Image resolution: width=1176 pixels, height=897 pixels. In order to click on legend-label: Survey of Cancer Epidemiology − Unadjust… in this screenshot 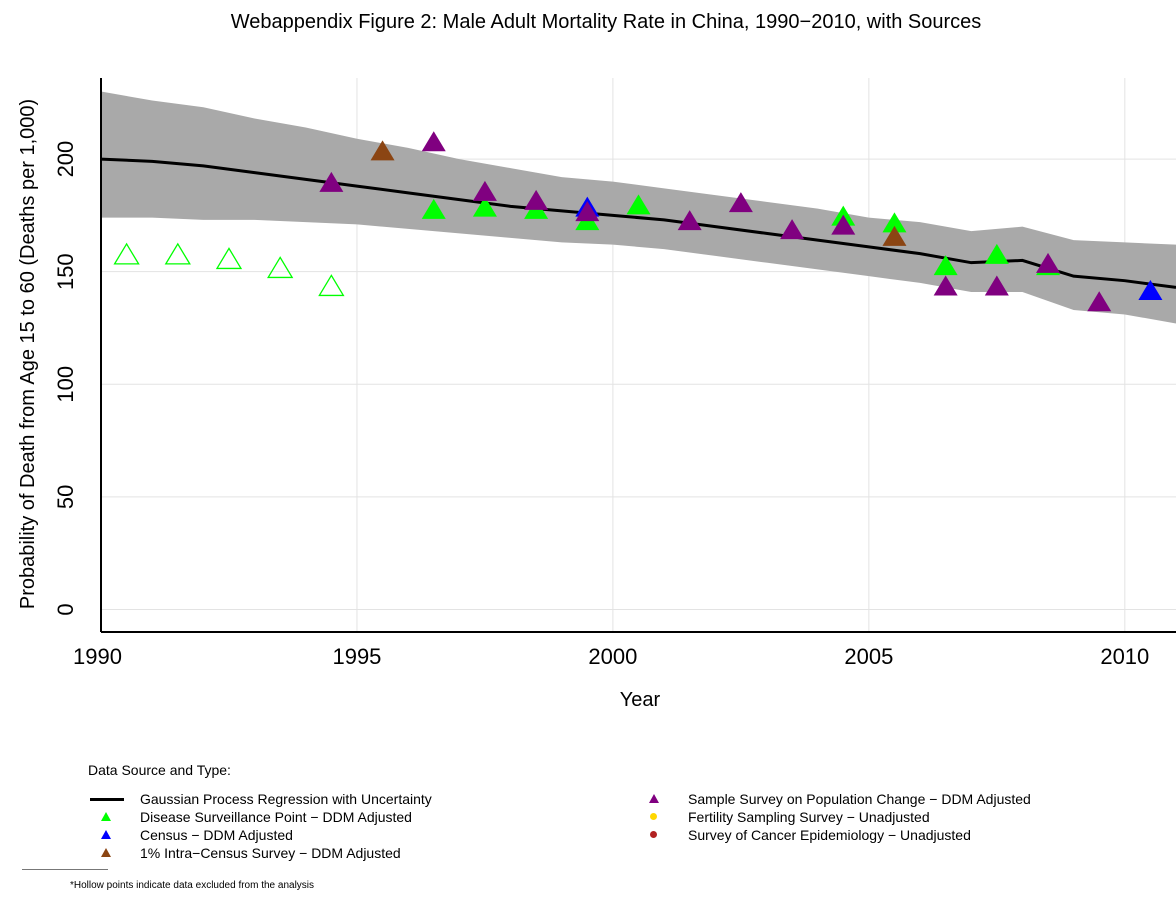, I will do `click(829, 835)`.